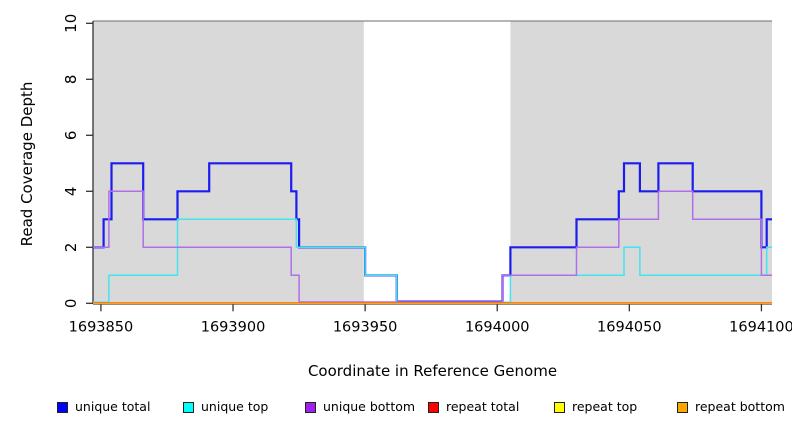 The width and height of the screenshot is (792, 432). What do you see at coordinates (71, 248) in the screenshot?
I see `y-tick-label: 2` at bounding box center [71, 248].